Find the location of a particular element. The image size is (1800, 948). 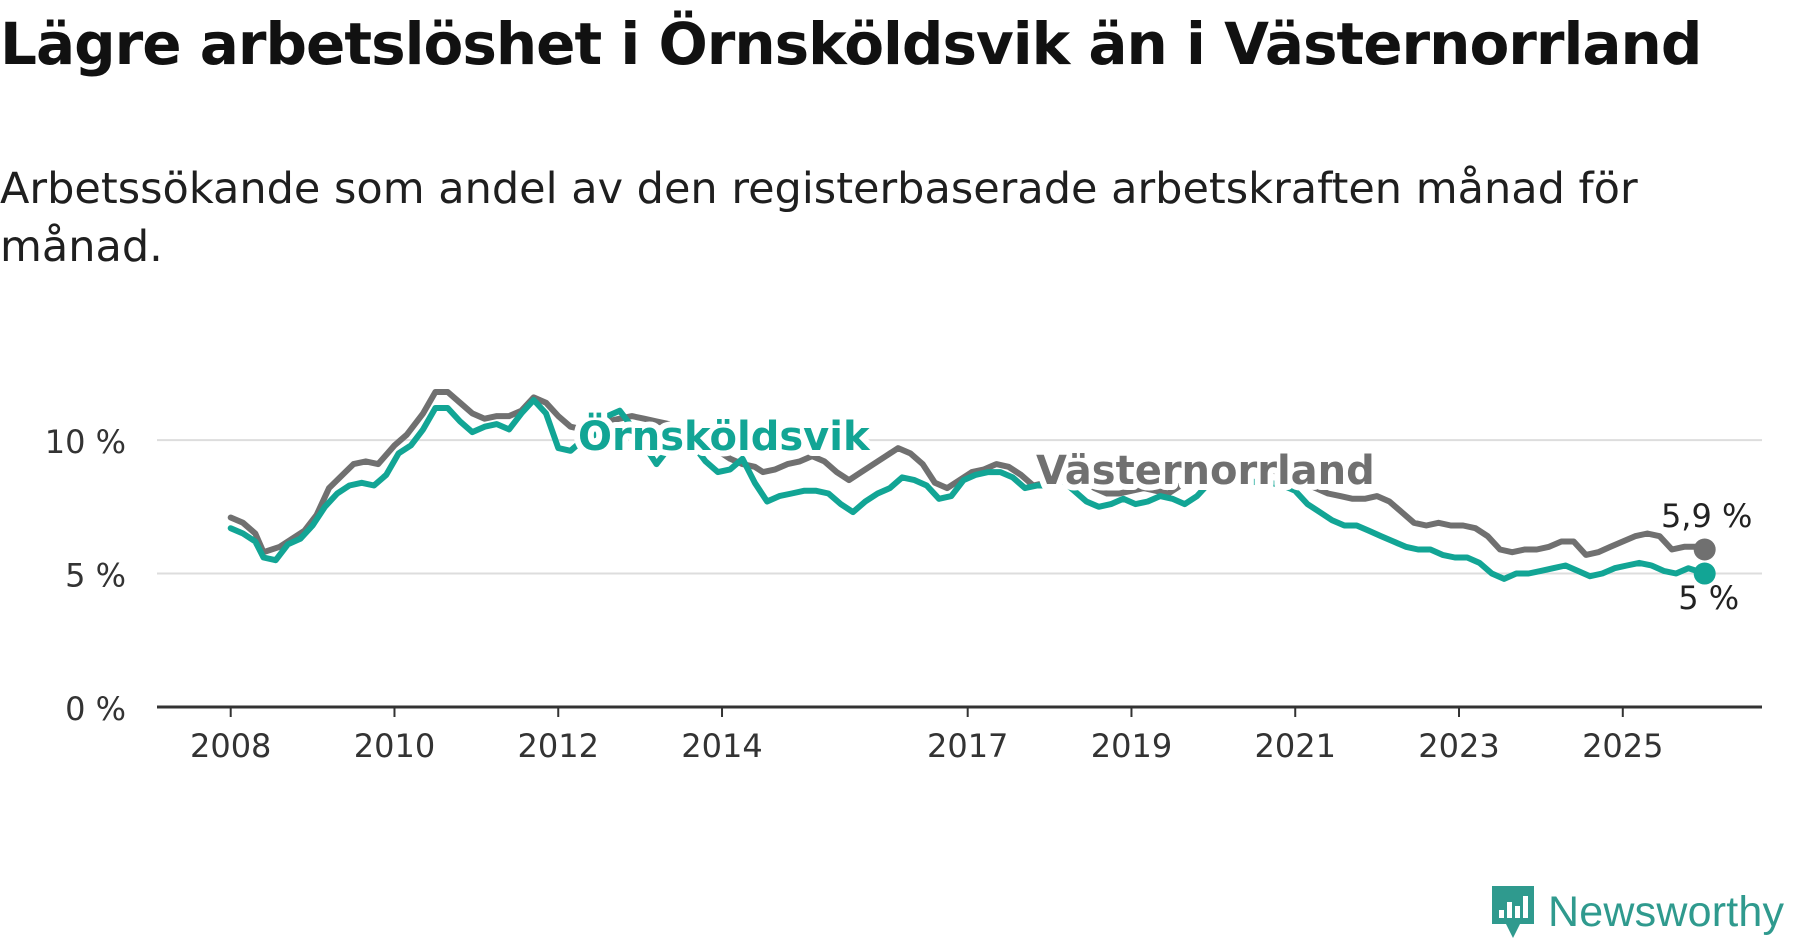

x-tick-label: 2021 is located at coordinates (1295, 746).